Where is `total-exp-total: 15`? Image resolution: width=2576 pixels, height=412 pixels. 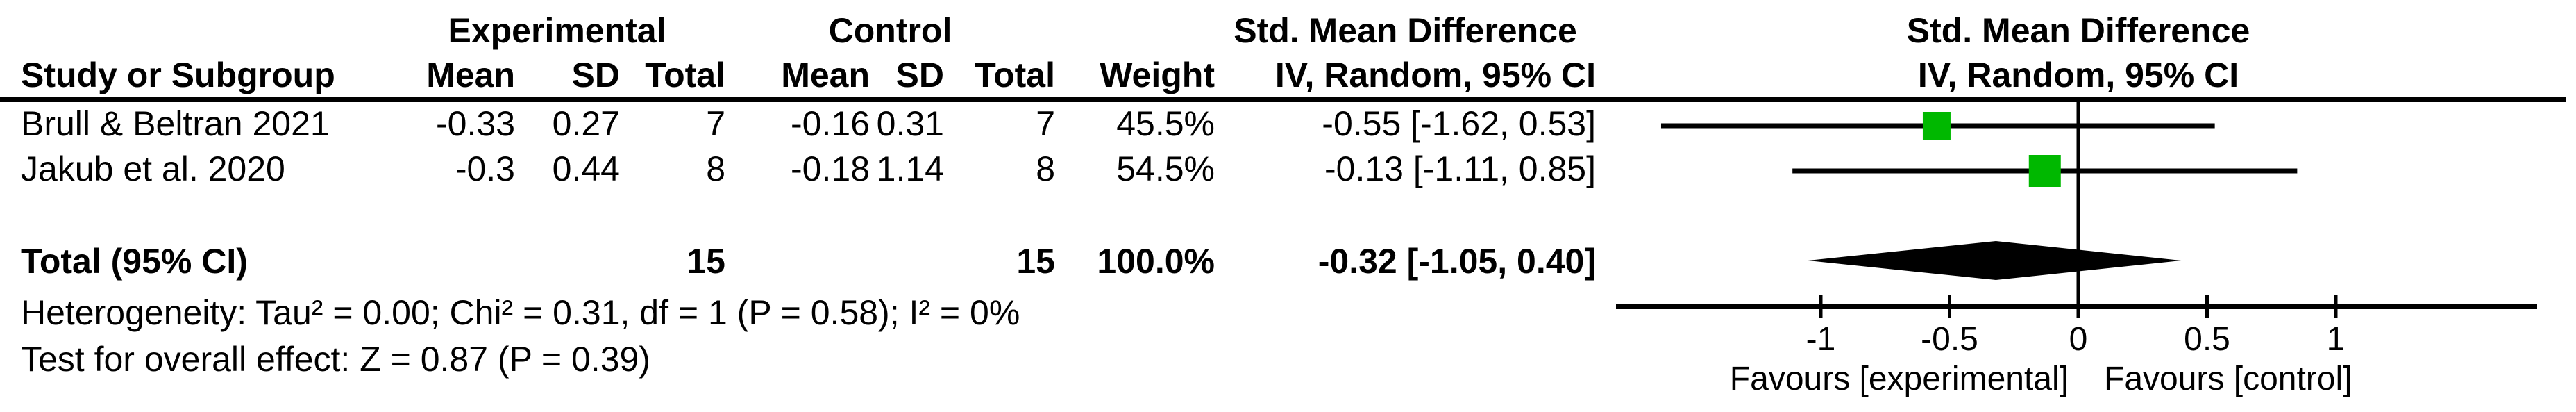
total-exp-total: 15 is located at coordinates (706, 261).